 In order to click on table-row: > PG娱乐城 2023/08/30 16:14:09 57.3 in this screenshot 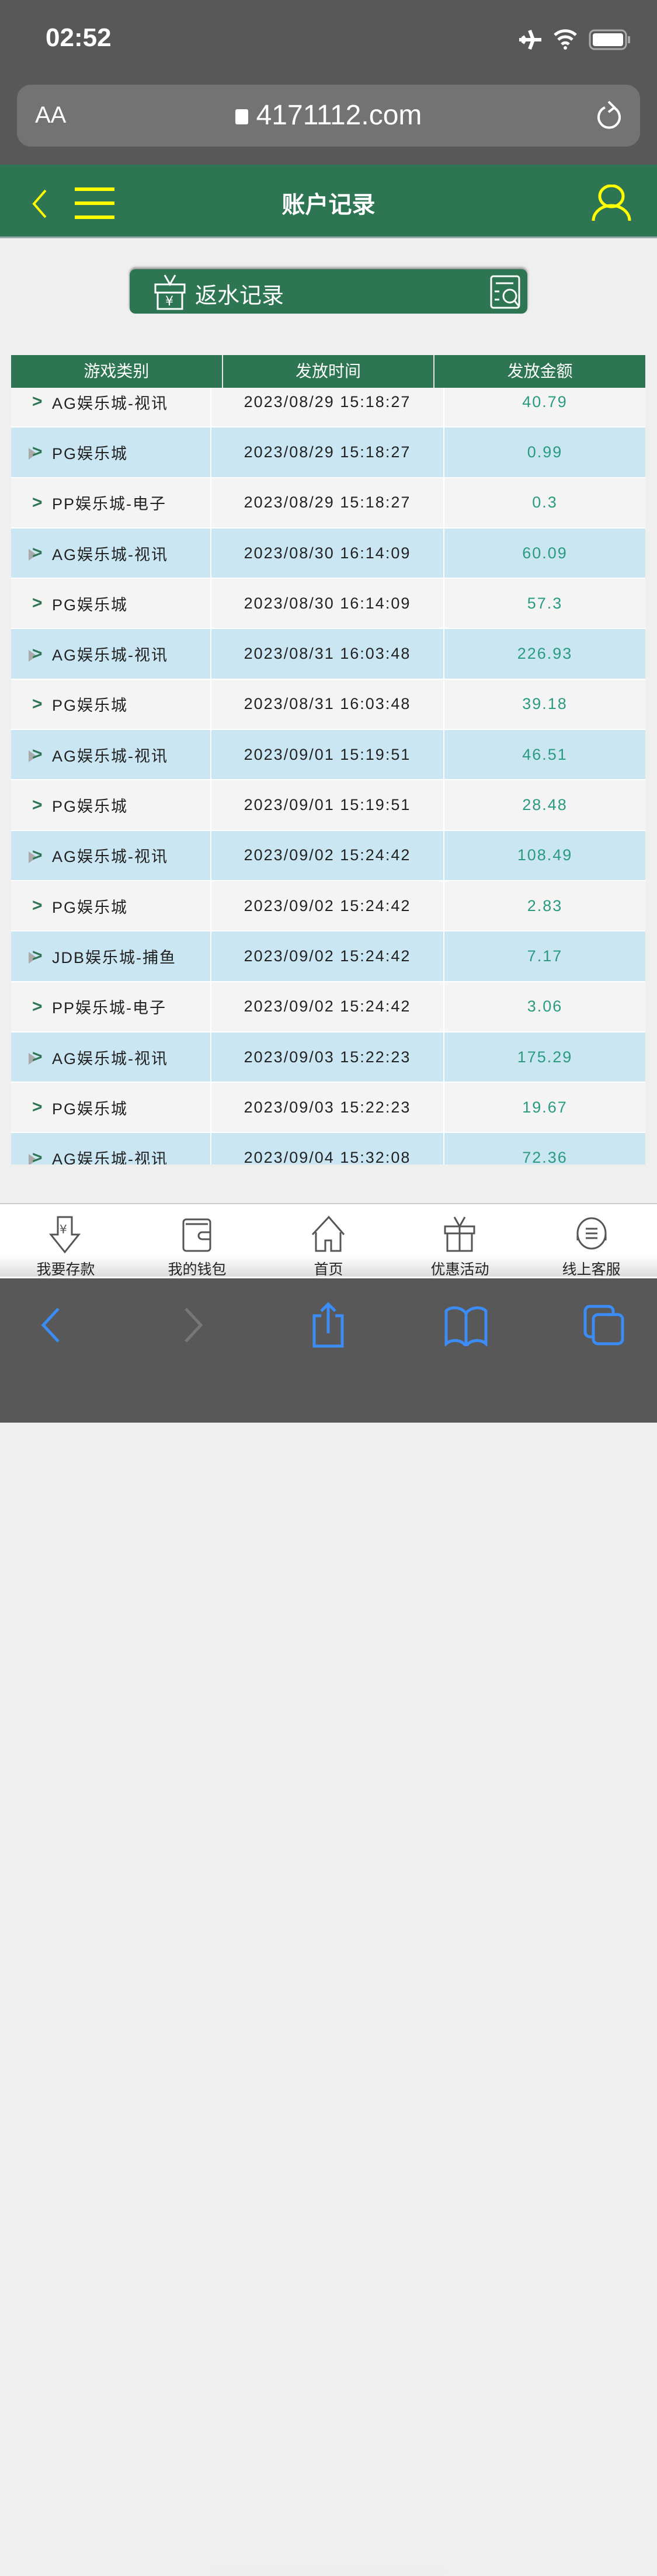, I will do `click(328, 605)`.